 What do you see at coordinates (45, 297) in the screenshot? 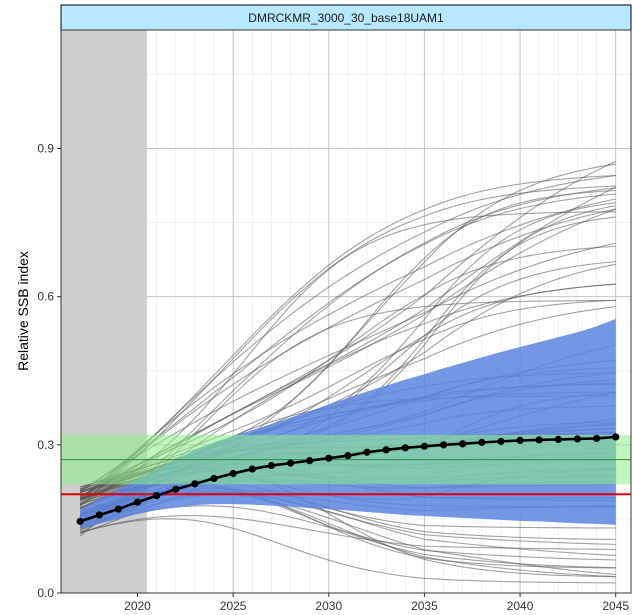
I see `y-tick-label: 0.6` at bounding box center [45, 297].